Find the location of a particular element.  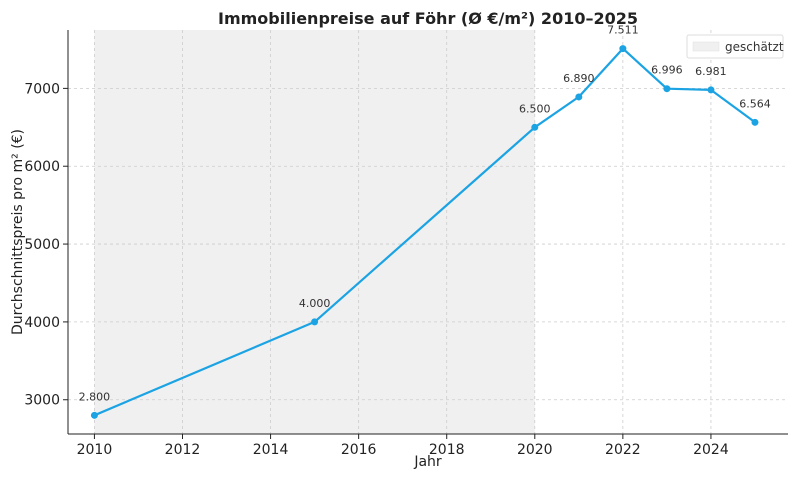

data-label: 6.996 is located at coordinates (667, 70).